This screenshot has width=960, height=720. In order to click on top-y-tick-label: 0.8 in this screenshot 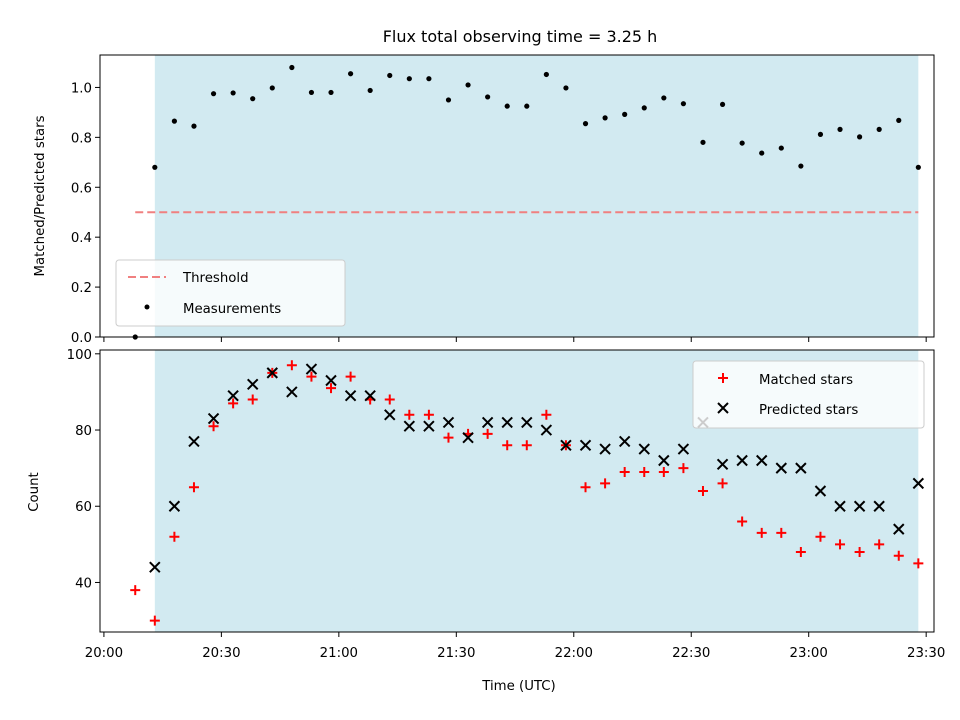, I will do `click(81, 138)`.